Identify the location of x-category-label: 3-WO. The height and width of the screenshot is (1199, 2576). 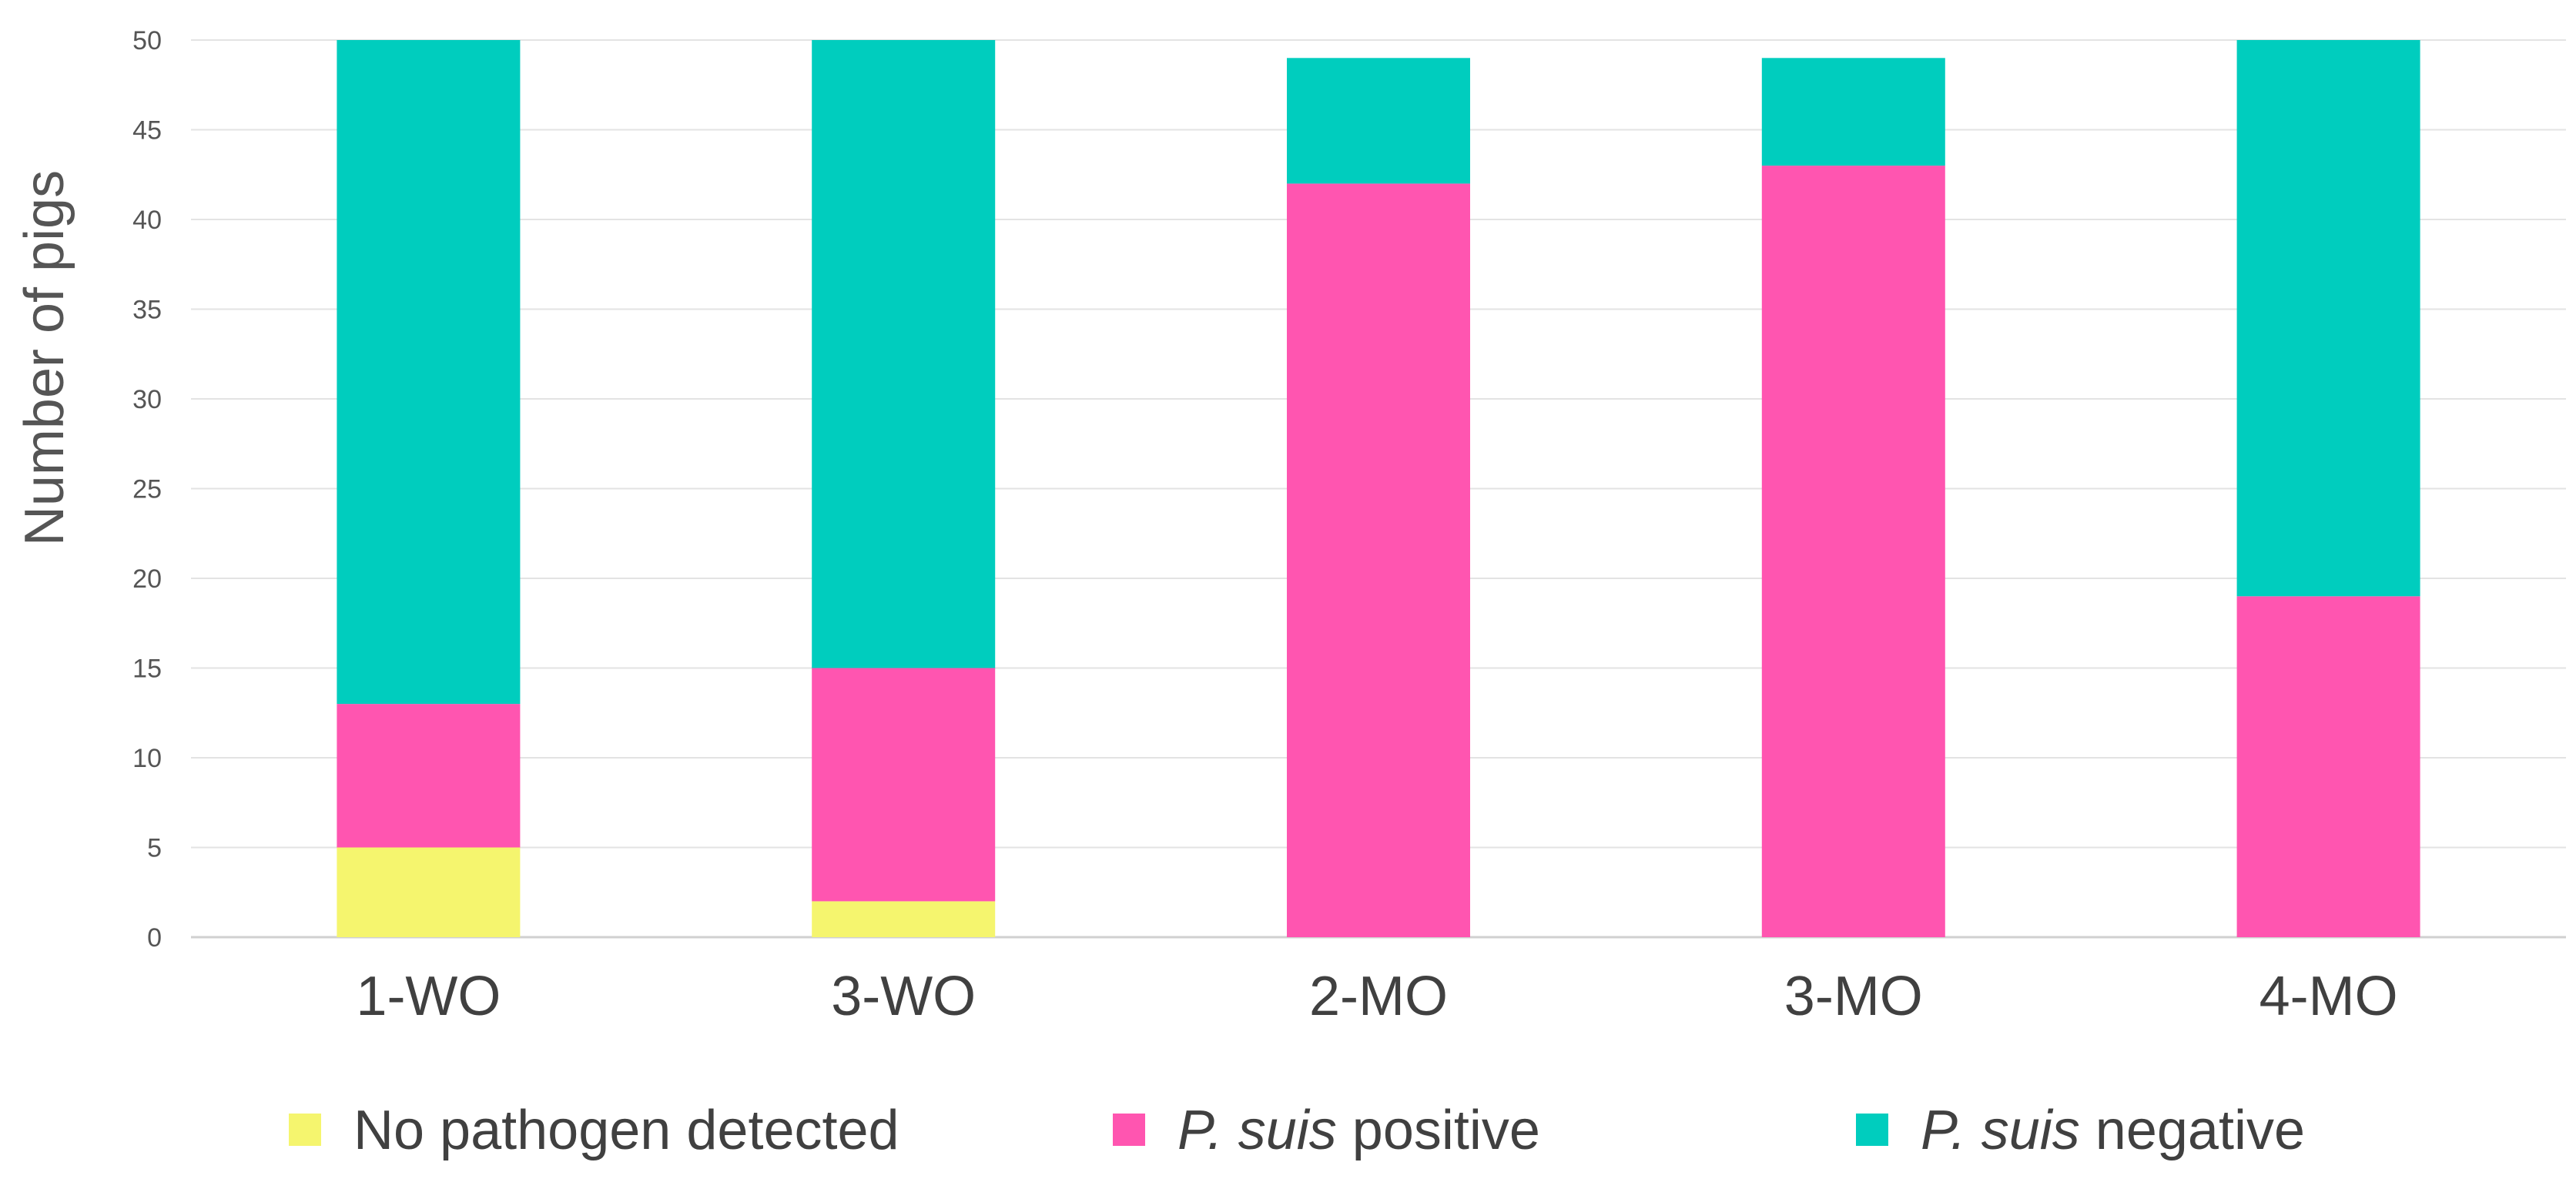
(903, 996).